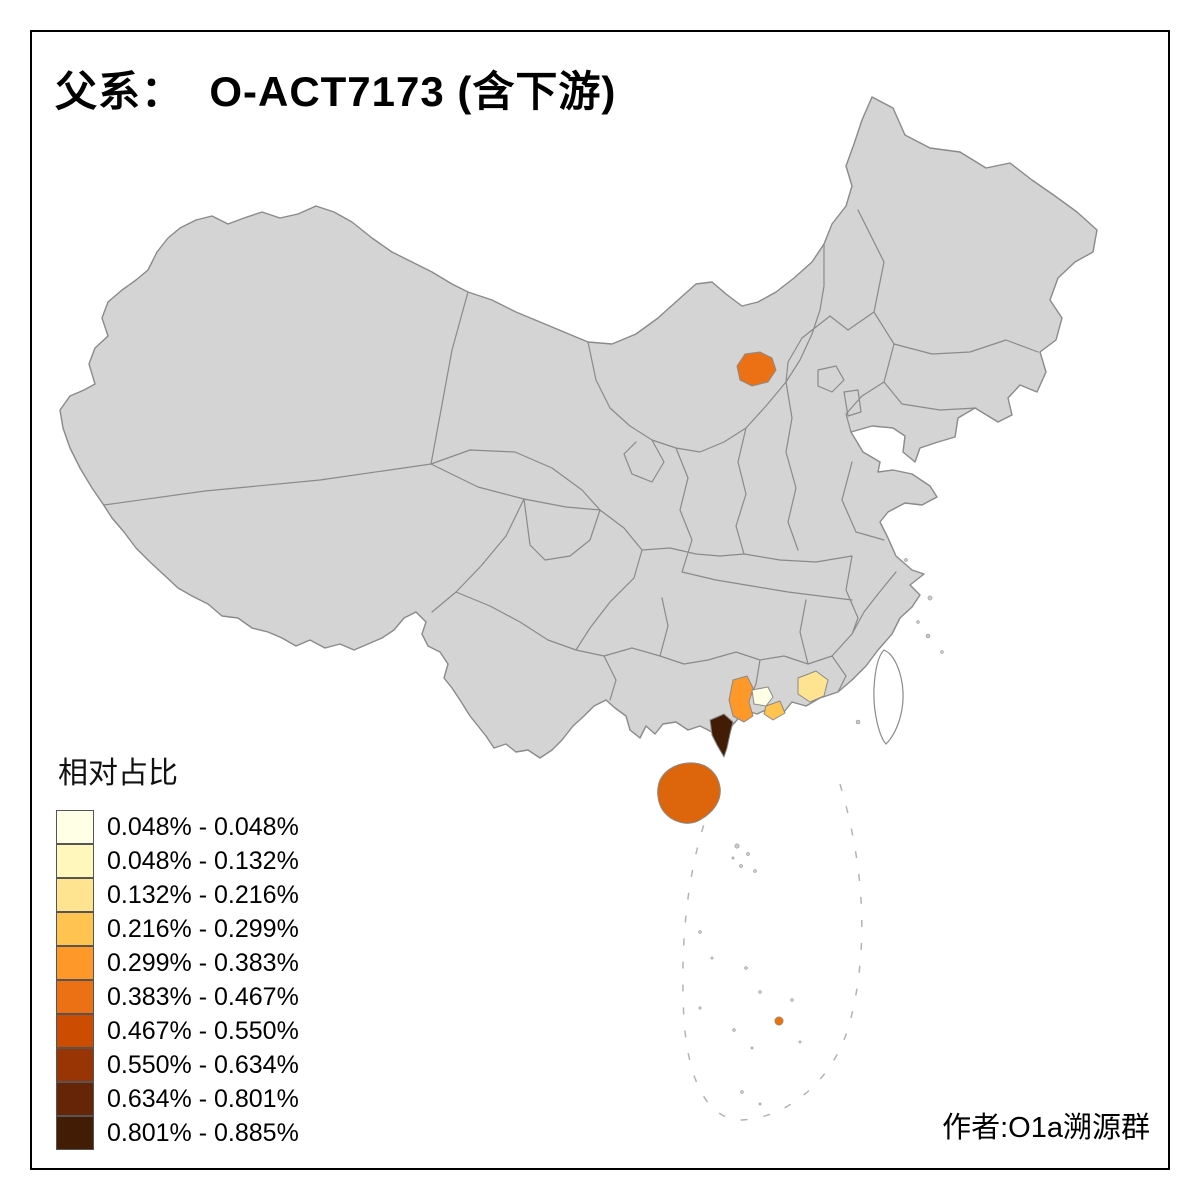 The image size is (1200, 1200). I want to click on region-pearl-delta-yellow, so click(774, 710).